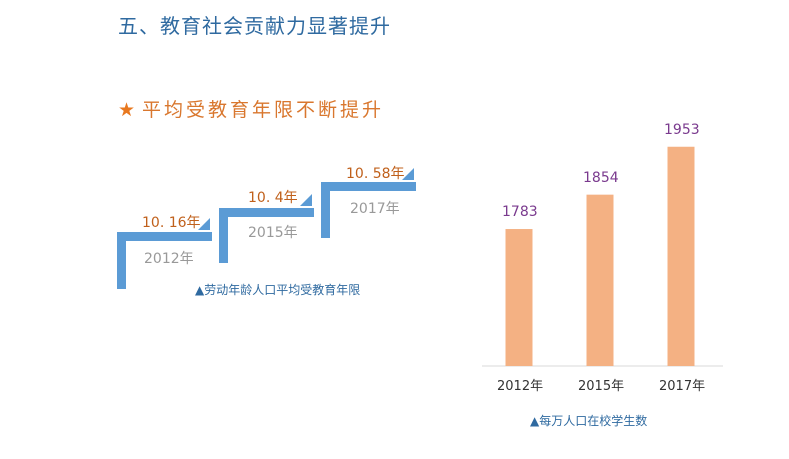 This screenshot has height=459, width=789. Describe the element at coordinates (375, 174) in the screenshot. I see `step-value-label: 10. 58年` at that location.